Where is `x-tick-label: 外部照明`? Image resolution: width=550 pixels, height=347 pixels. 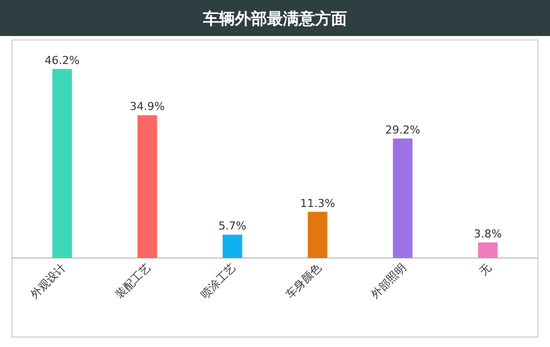
x-tick-label: 外部照明 is located at coordinates (388, 281).